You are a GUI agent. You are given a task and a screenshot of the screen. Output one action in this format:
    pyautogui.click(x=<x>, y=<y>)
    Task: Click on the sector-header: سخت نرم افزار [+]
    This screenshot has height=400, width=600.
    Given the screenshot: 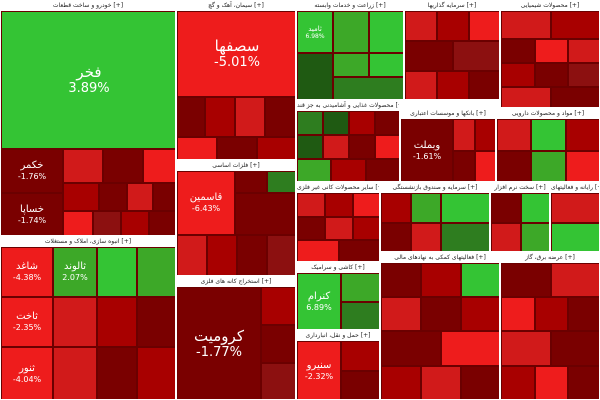 What is the action you would take?
    pyautogui.click(x=520, y=187)
    